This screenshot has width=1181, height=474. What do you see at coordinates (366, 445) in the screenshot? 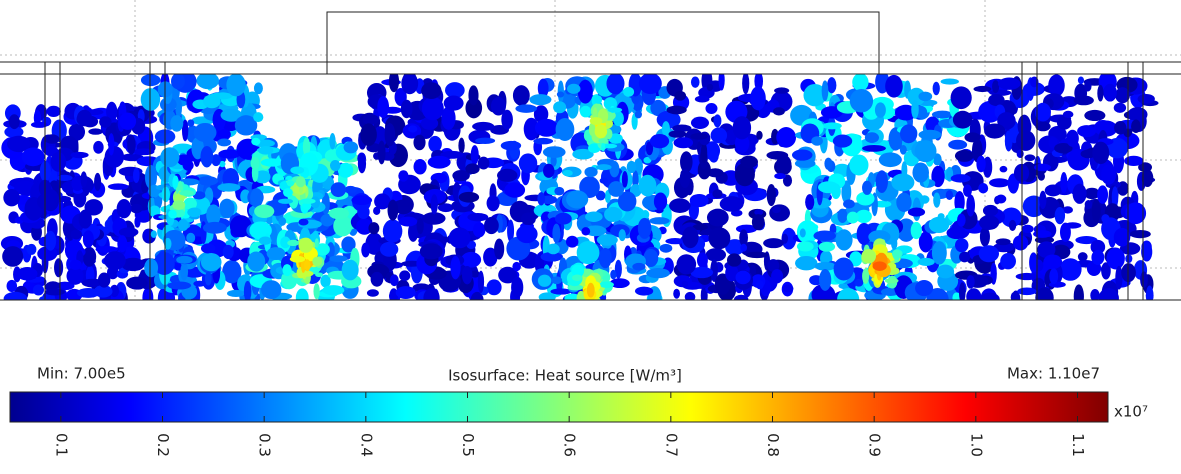
I see `tick-label: 0.4` at bounding box center [366, 445].